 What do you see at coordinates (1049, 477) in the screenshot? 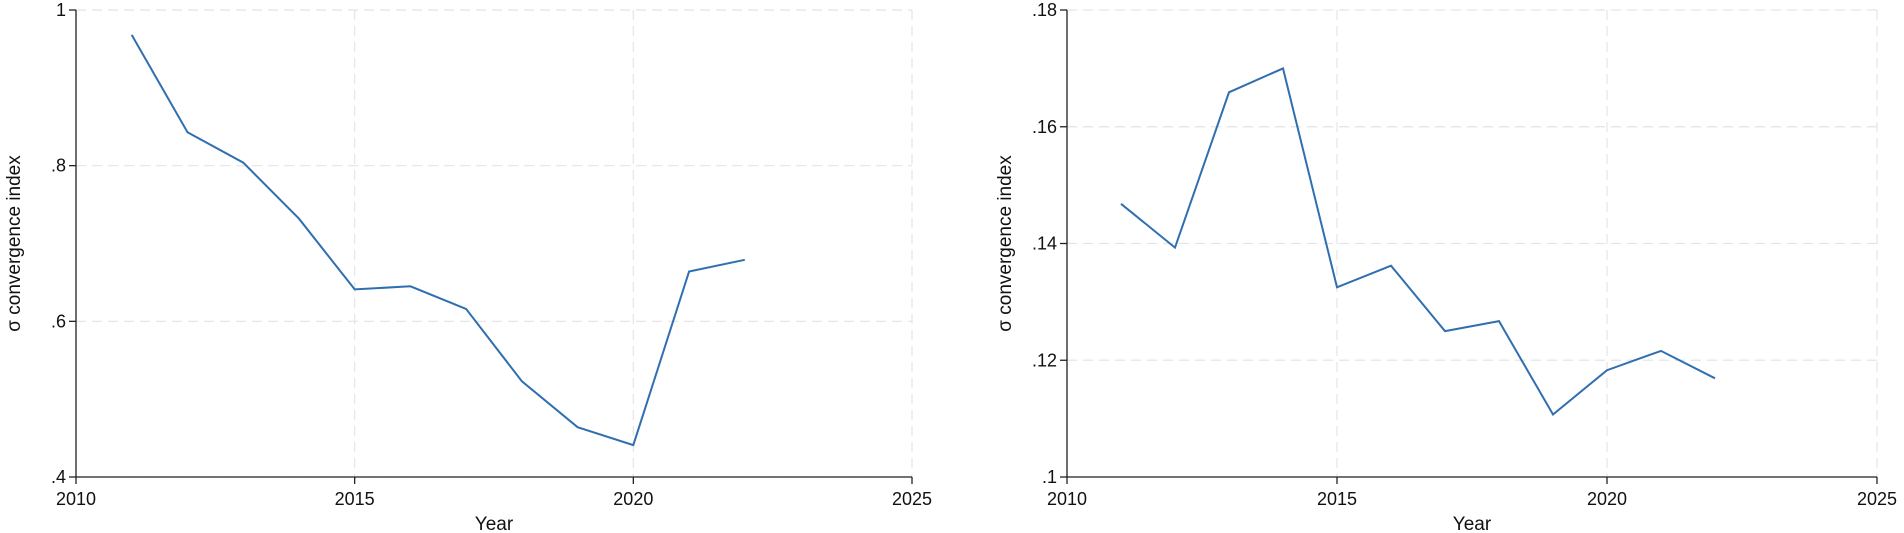
I see `y-tick-label: .1` at bounding box center [1049, 477].